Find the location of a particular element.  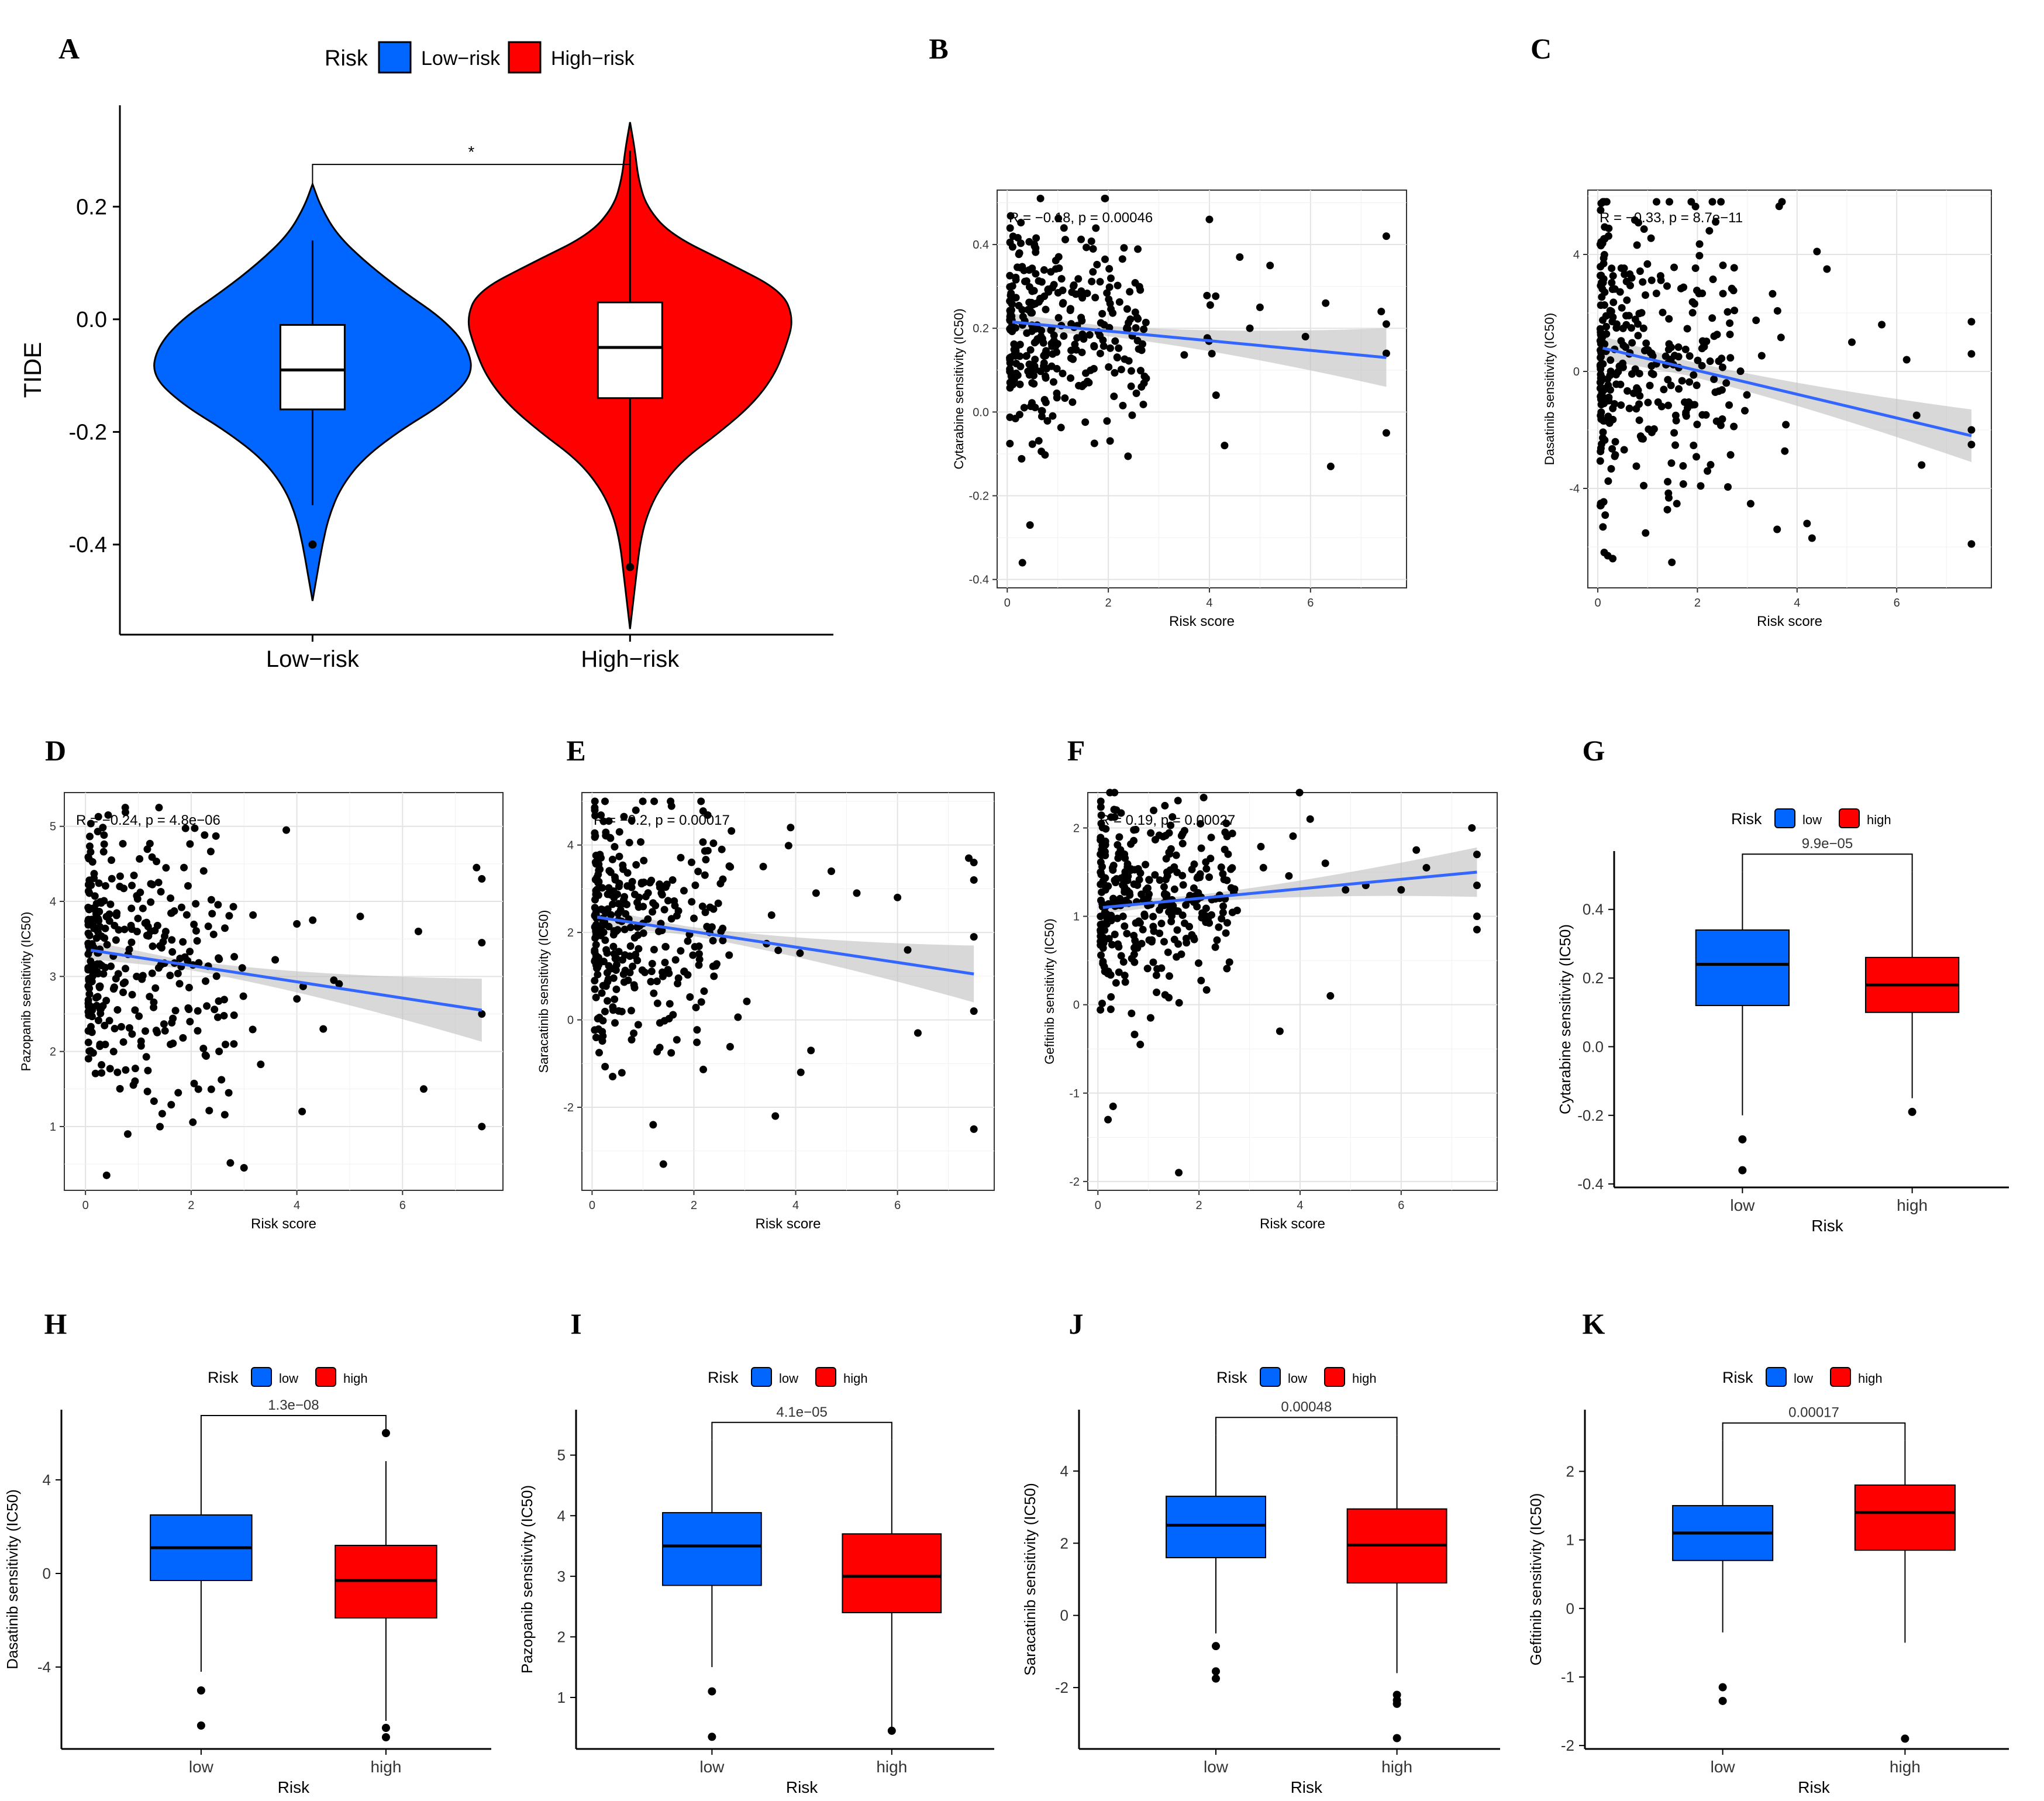

correlation-annotation: R = −0.24, p = 4.8e−06 is located at coordinates (148, 820).